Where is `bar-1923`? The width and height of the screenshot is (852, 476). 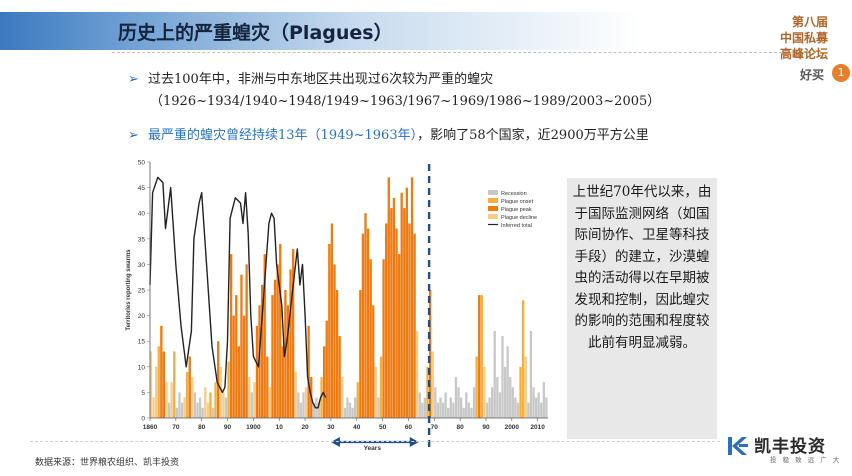 bar-1923 is located at coordinates (313, 410).